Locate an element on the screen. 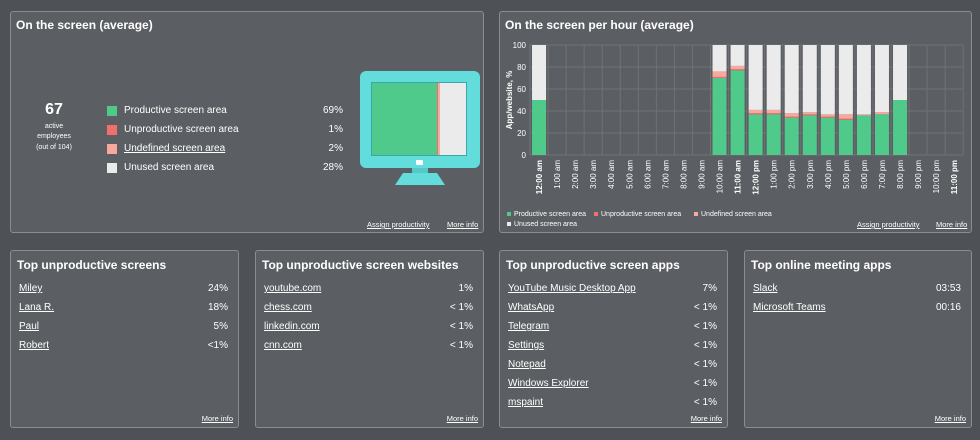  summary-title: On the screen (average) is located at coordinates (84, 25).